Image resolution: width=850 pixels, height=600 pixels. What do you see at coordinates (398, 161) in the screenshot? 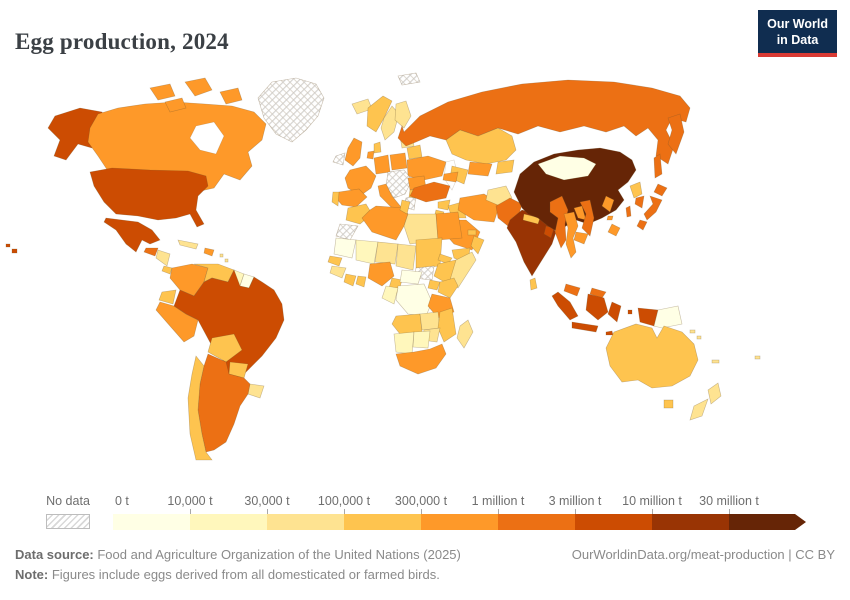
I see `country-poland` at bounding box center [398, 161].